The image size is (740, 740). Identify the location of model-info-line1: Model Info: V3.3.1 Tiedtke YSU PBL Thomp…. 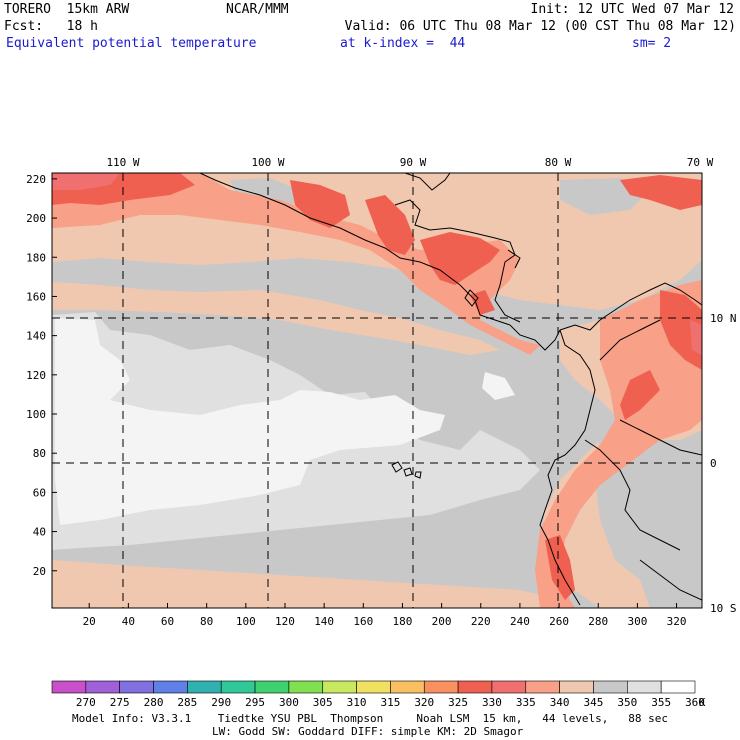
(370, 718).